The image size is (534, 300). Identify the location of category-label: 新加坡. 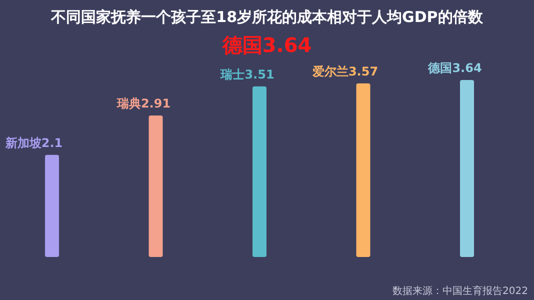
(23, 143).